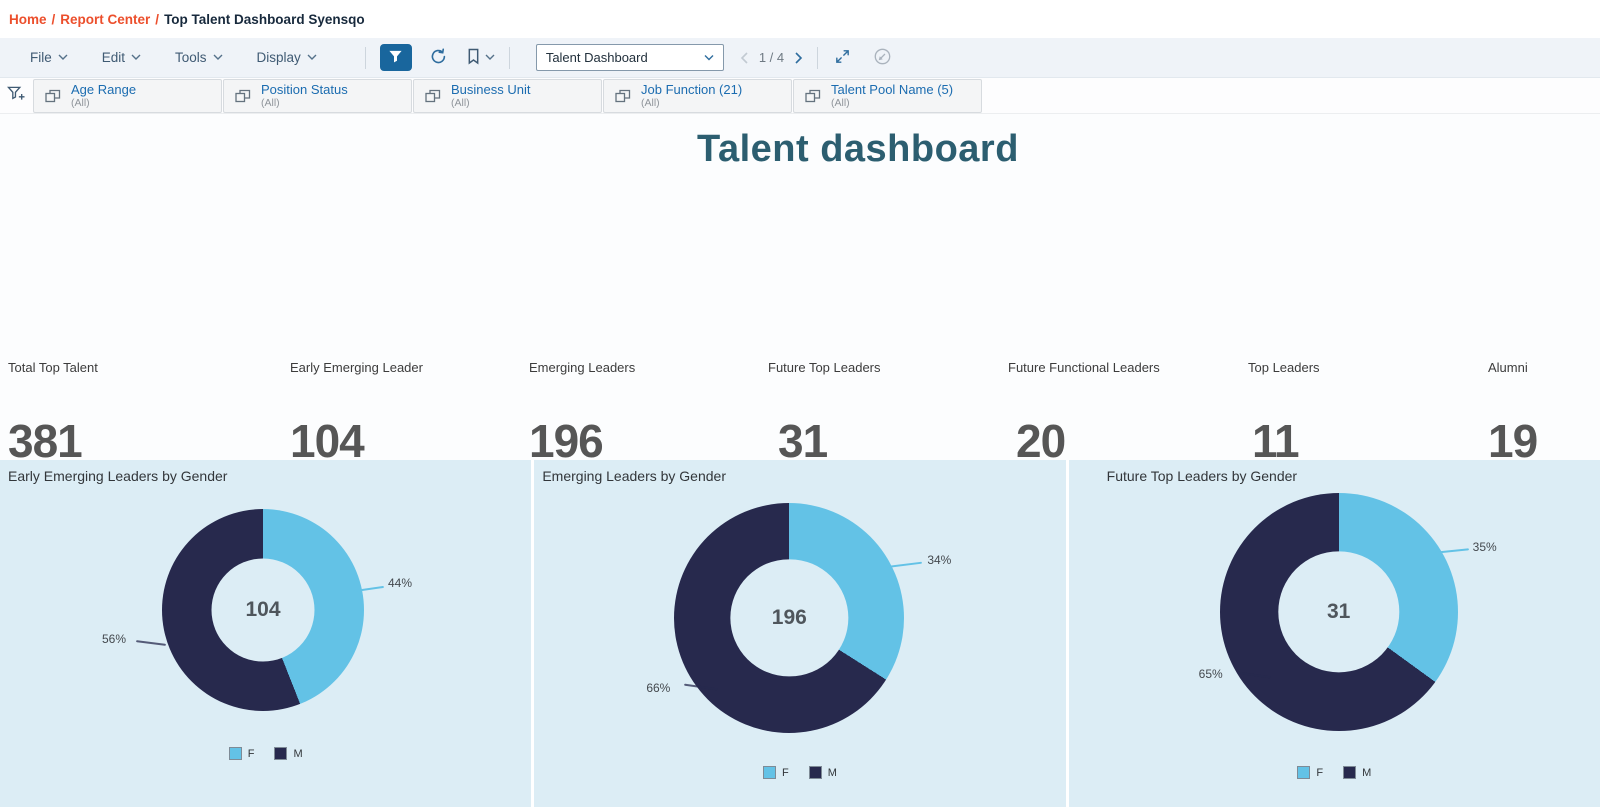  Describe the element at coordinates (858, 149) in the screenshot. I see `page-title: Talent dashboard` at that location.